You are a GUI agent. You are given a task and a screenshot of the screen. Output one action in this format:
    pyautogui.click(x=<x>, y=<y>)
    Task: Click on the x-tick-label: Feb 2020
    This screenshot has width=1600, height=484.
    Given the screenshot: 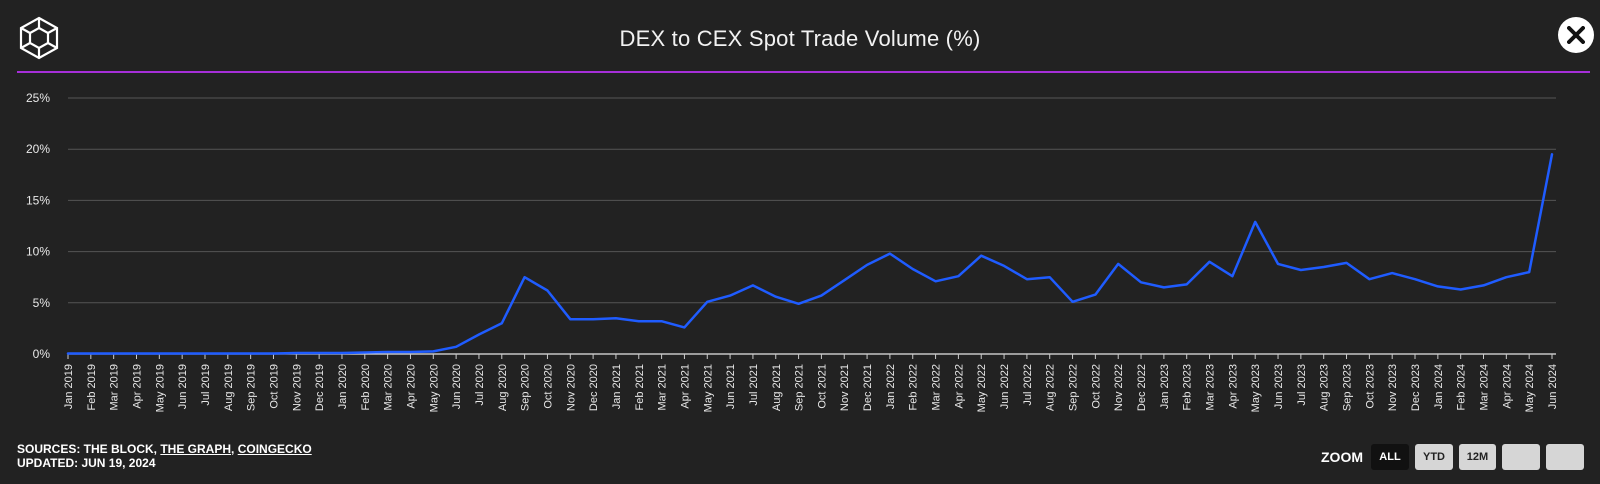 What is the action you would take?
    pyautogui.click(x=366, y=387)
    